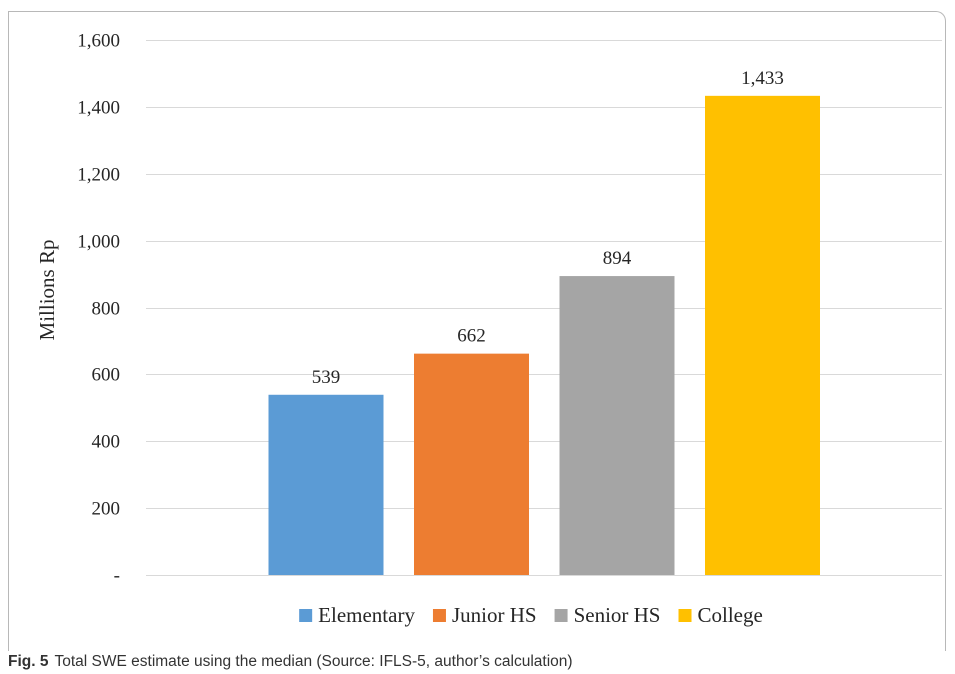 Image resolution: width=955 pixels, height=674 pixels. I want to click on y-tick-label: 400, so click(106, 442).